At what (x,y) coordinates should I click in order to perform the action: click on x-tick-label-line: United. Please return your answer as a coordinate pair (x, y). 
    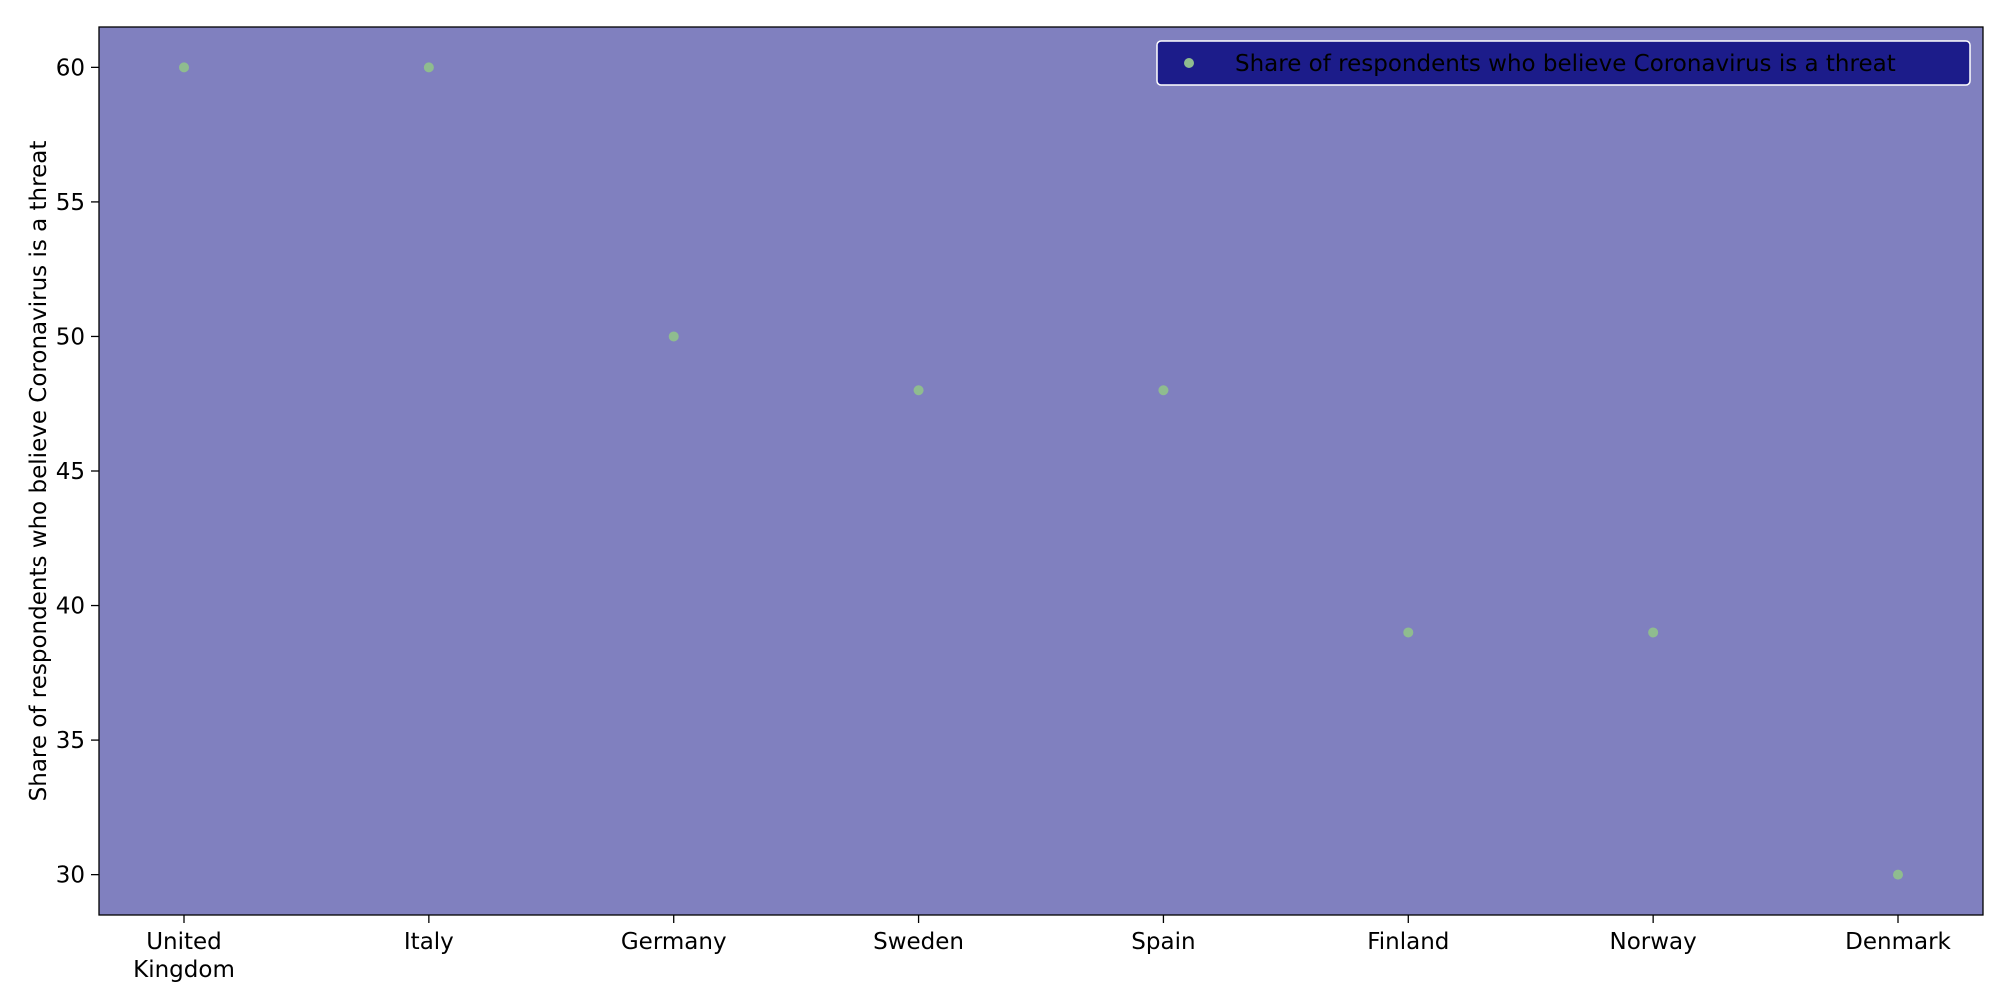
    Looking at the image, I should click on (184, 942).